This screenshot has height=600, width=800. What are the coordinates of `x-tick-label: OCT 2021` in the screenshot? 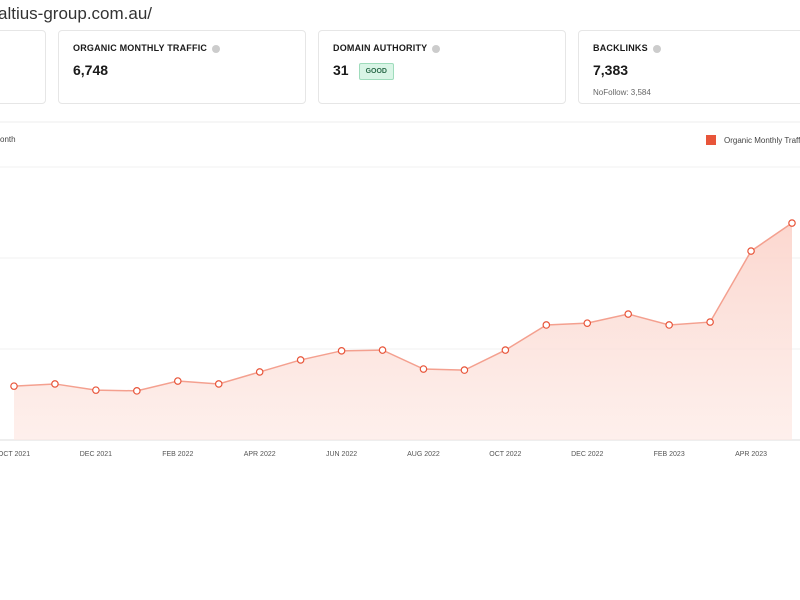 It's located at (15, 454).